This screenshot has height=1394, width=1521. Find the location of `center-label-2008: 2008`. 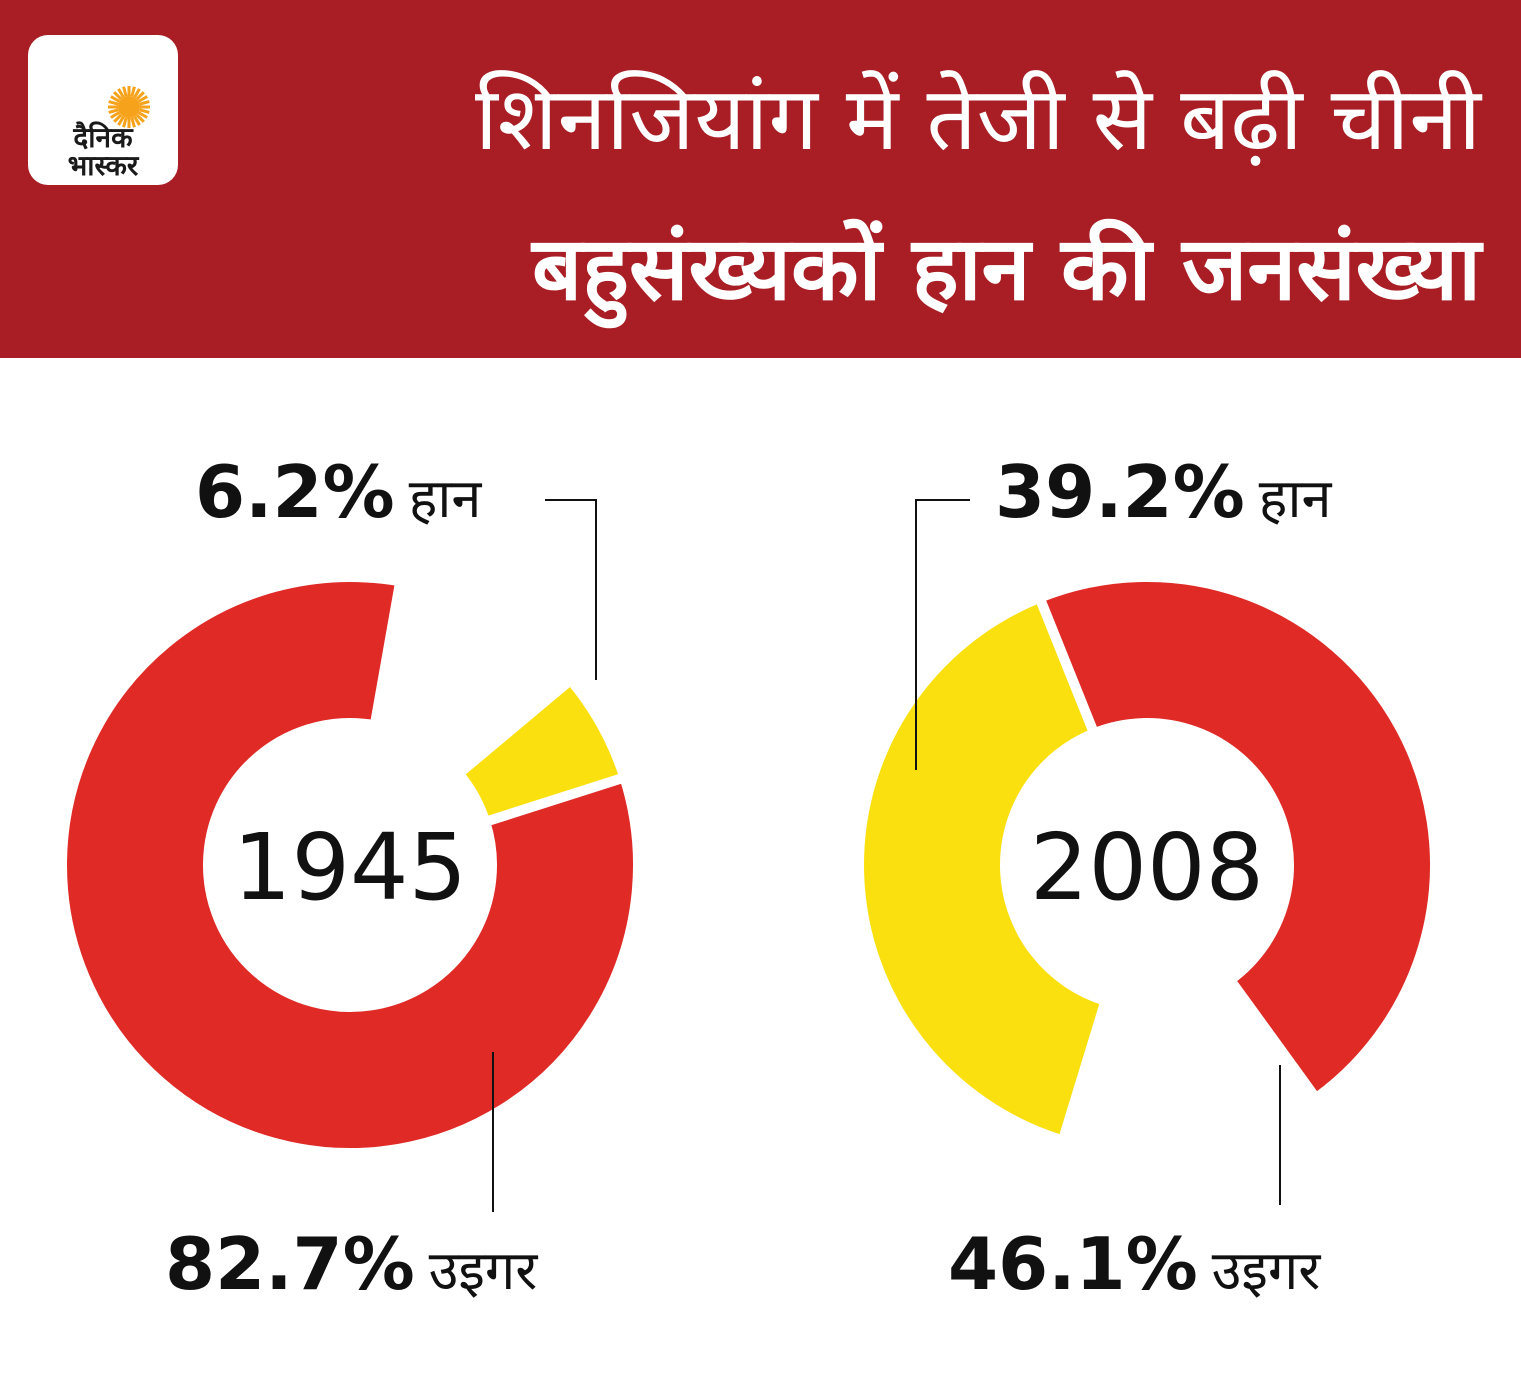

center-label-2008: 2008 is located at coordinates (1147, 867).